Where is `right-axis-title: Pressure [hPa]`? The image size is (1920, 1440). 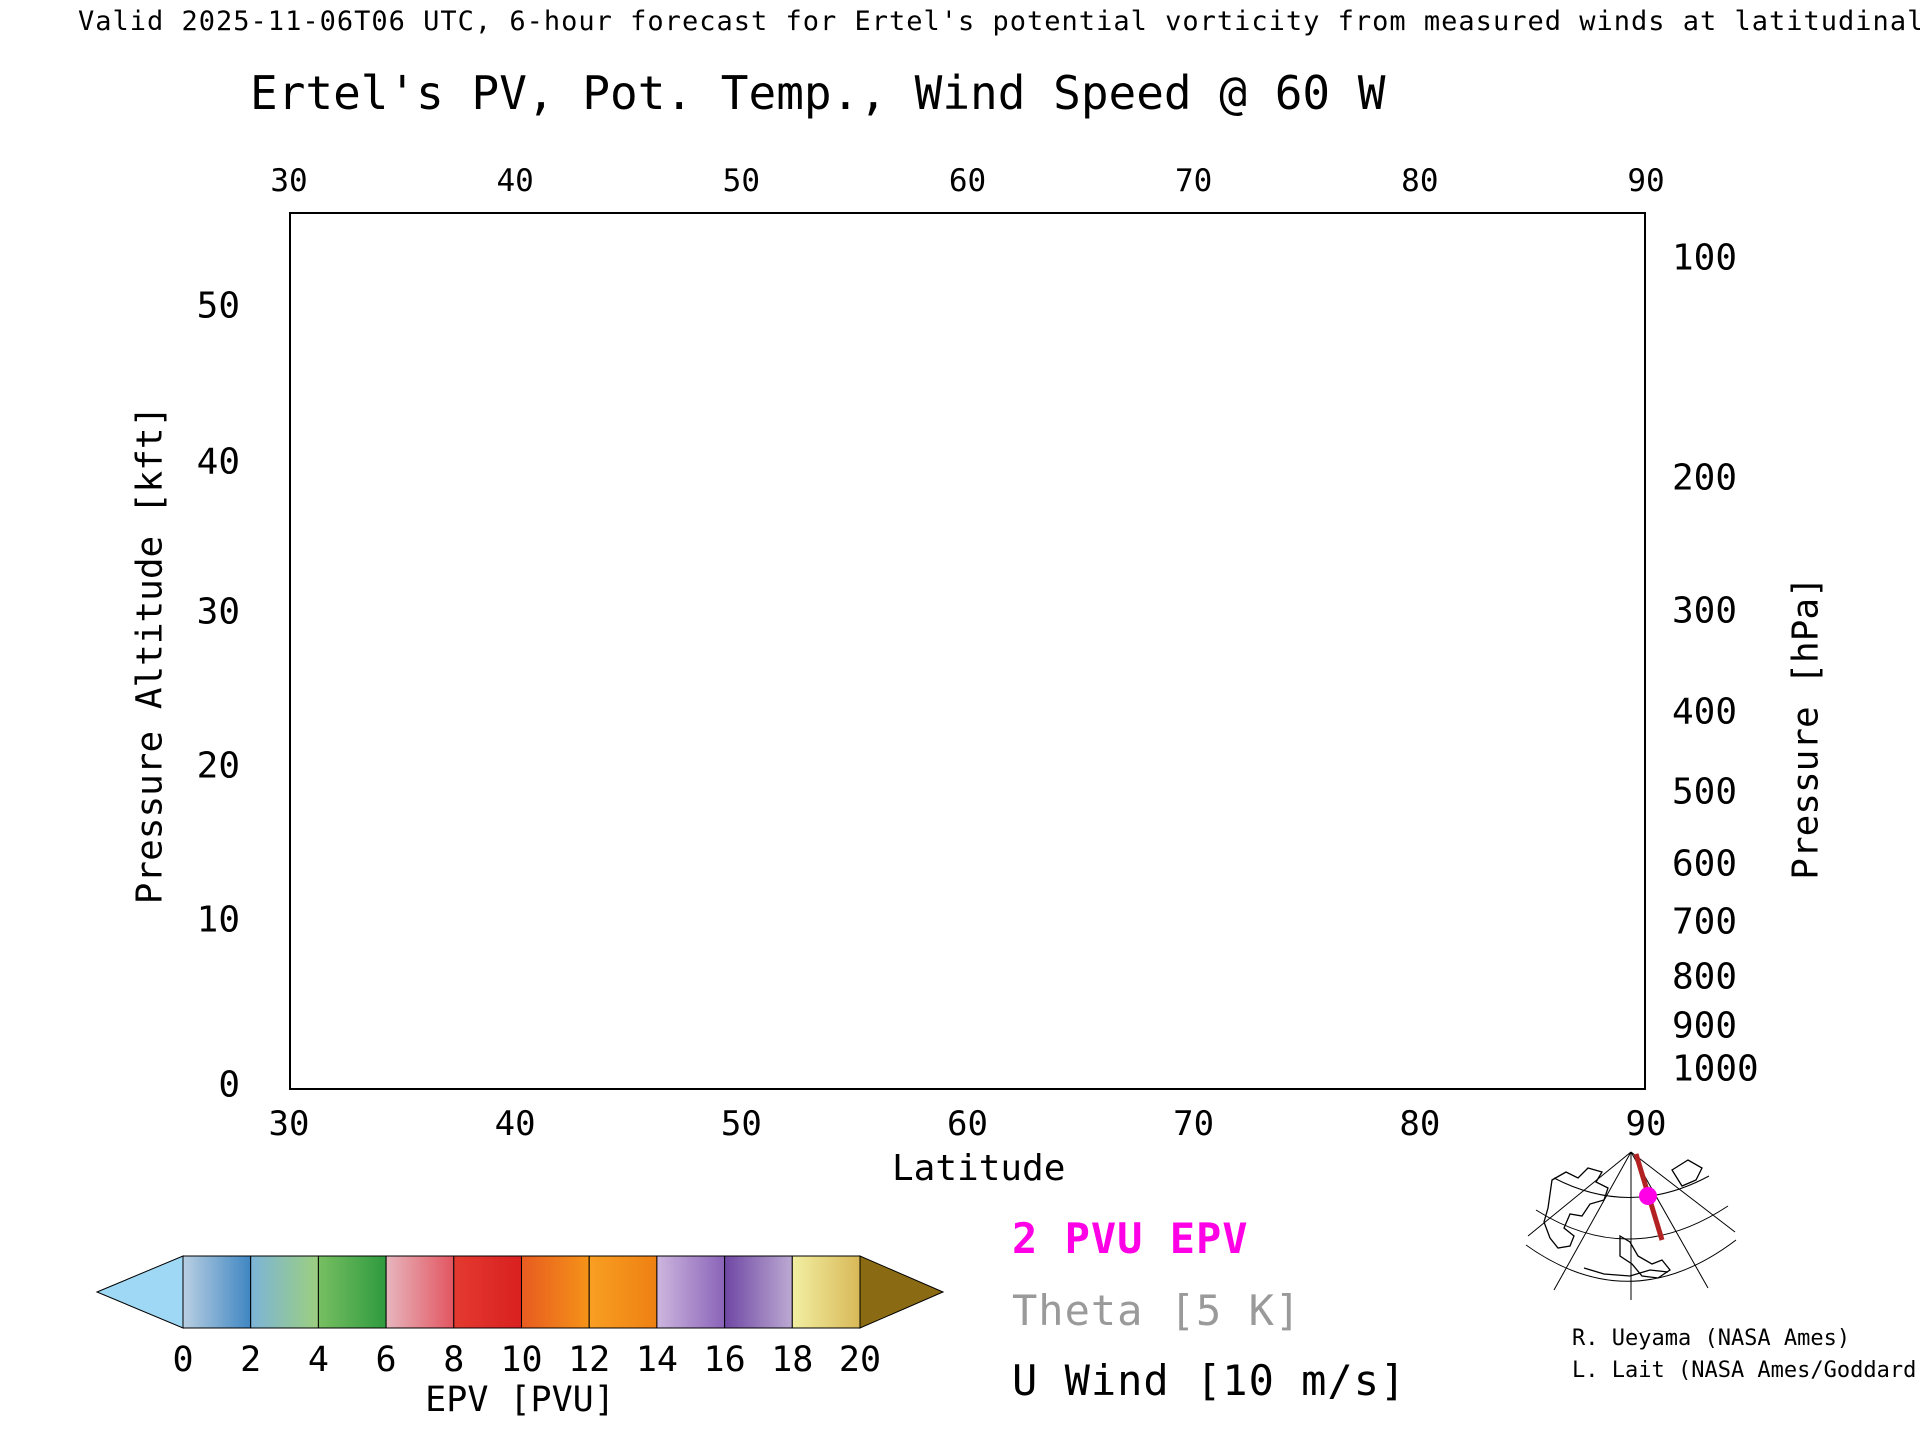 right-axis-title: Pressure [hPa] is located at coordinates (1806, 728).